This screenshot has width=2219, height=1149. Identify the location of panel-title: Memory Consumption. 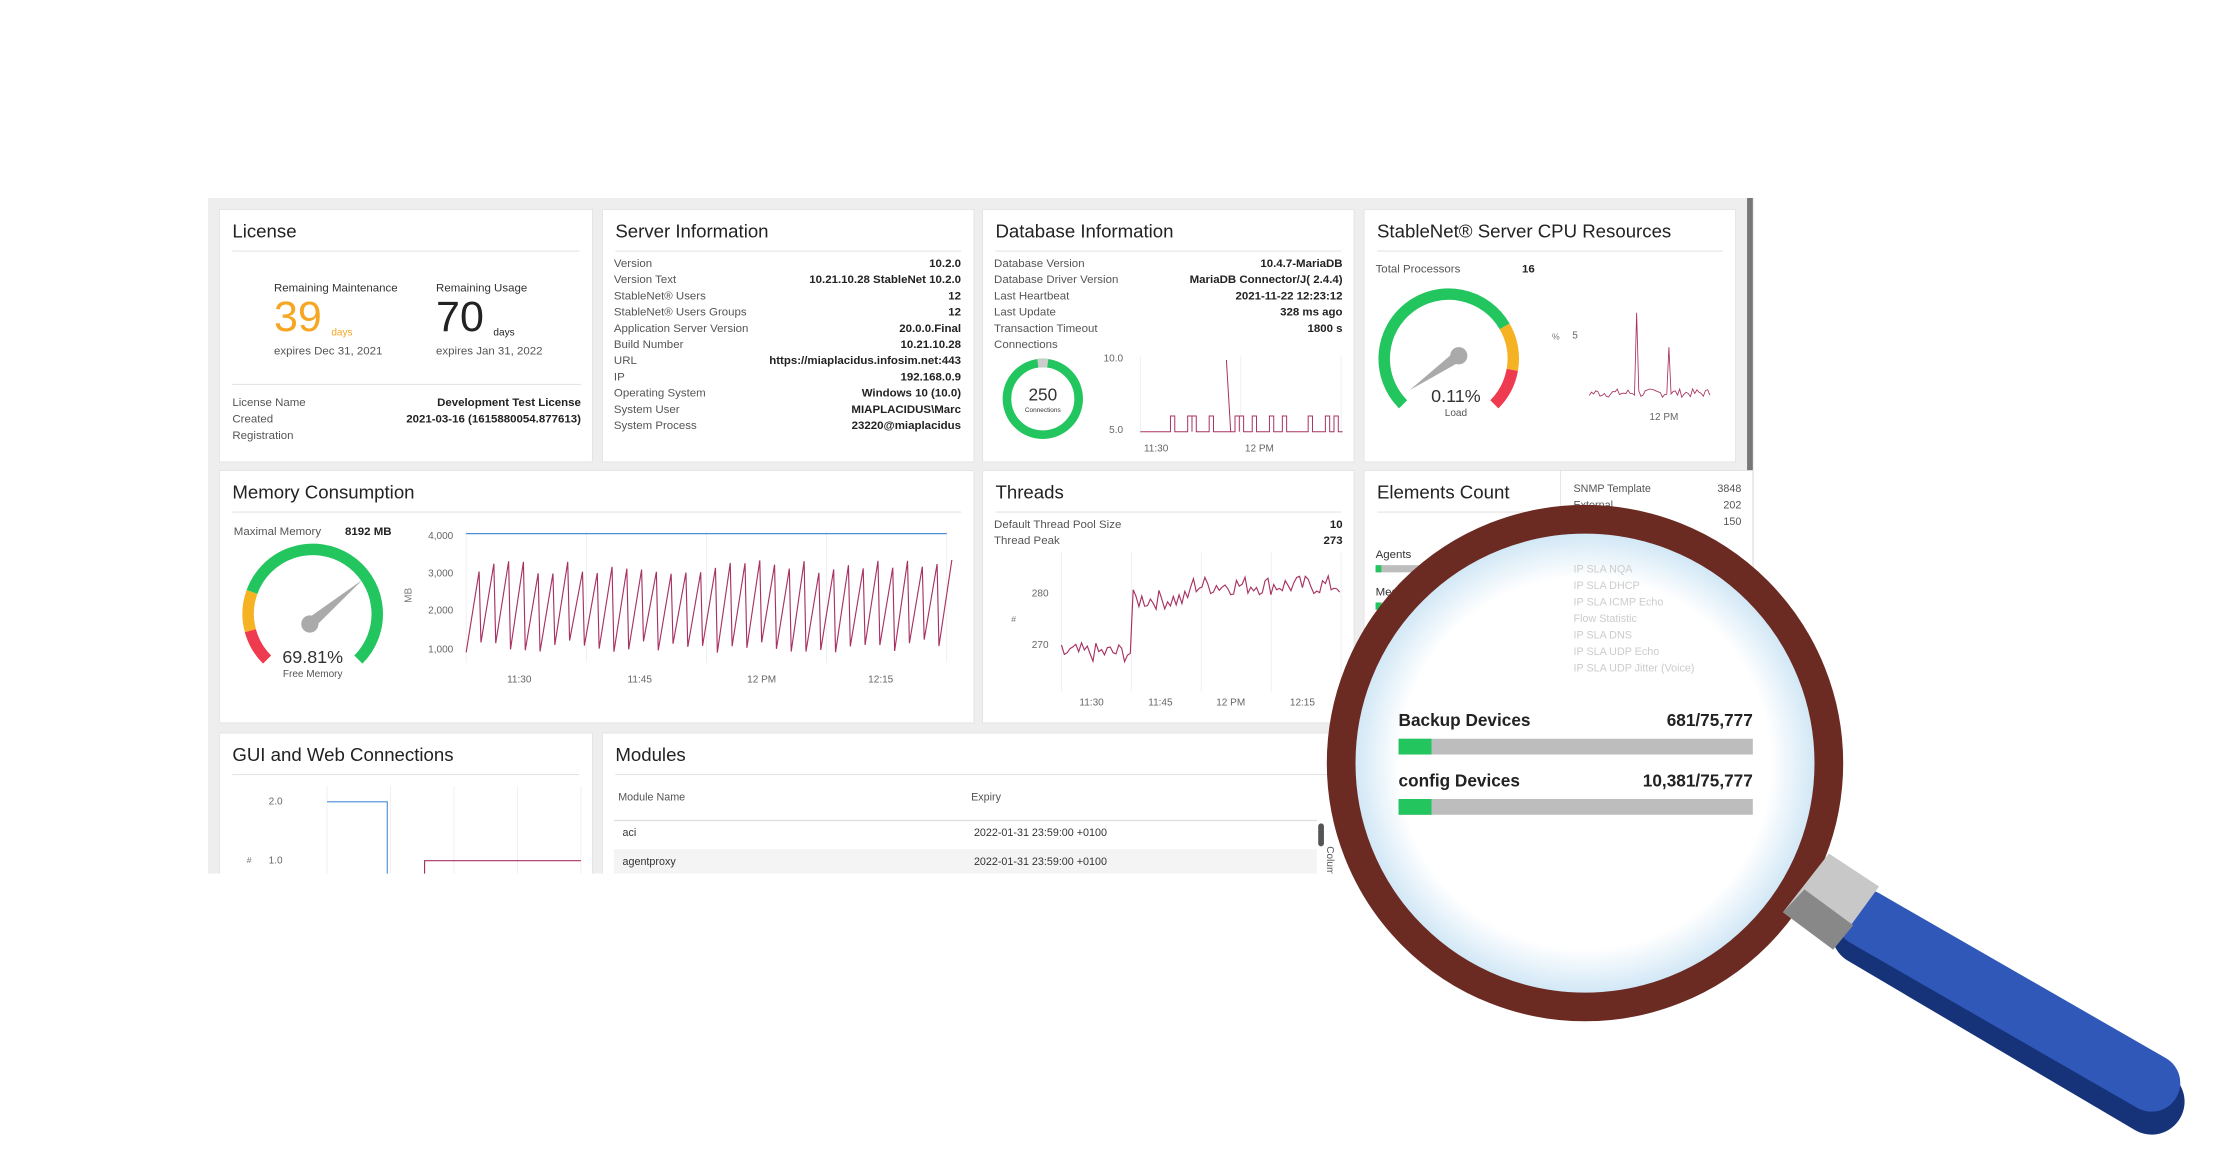
(323, 491).